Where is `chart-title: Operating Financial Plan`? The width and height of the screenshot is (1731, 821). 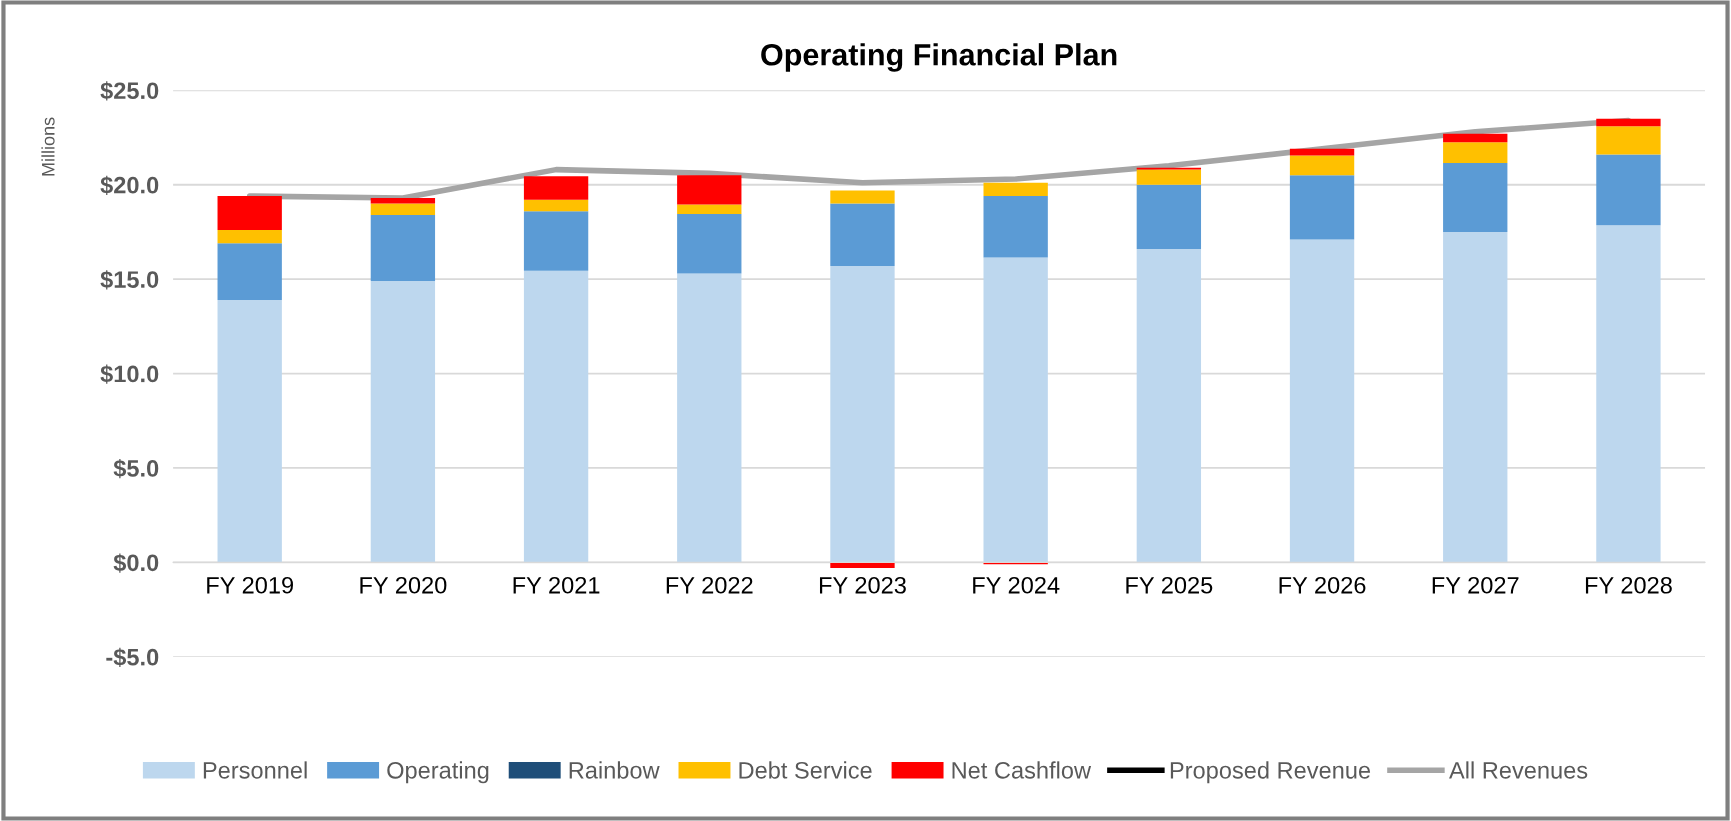
chart-title: Operating Financial Plan is located at coordinates (939, 57).